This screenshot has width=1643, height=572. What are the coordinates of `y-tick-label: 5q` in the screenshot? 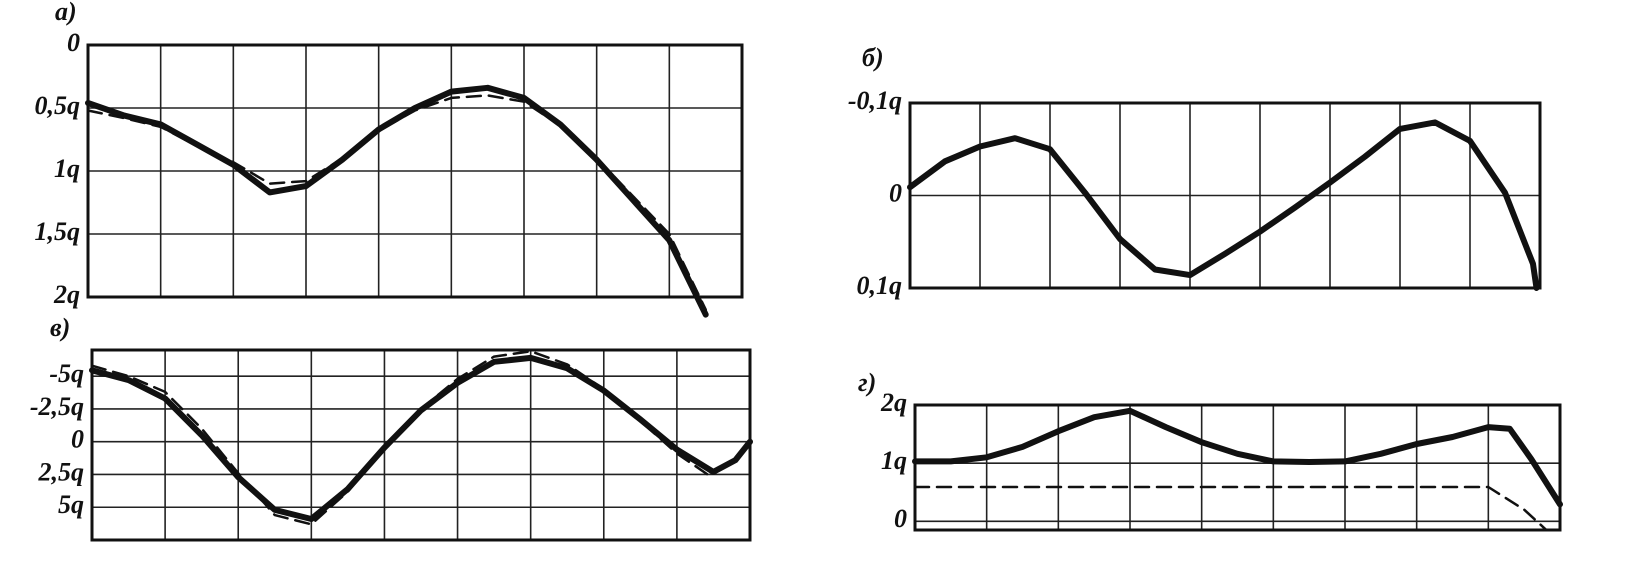 It's located at (71, 504).